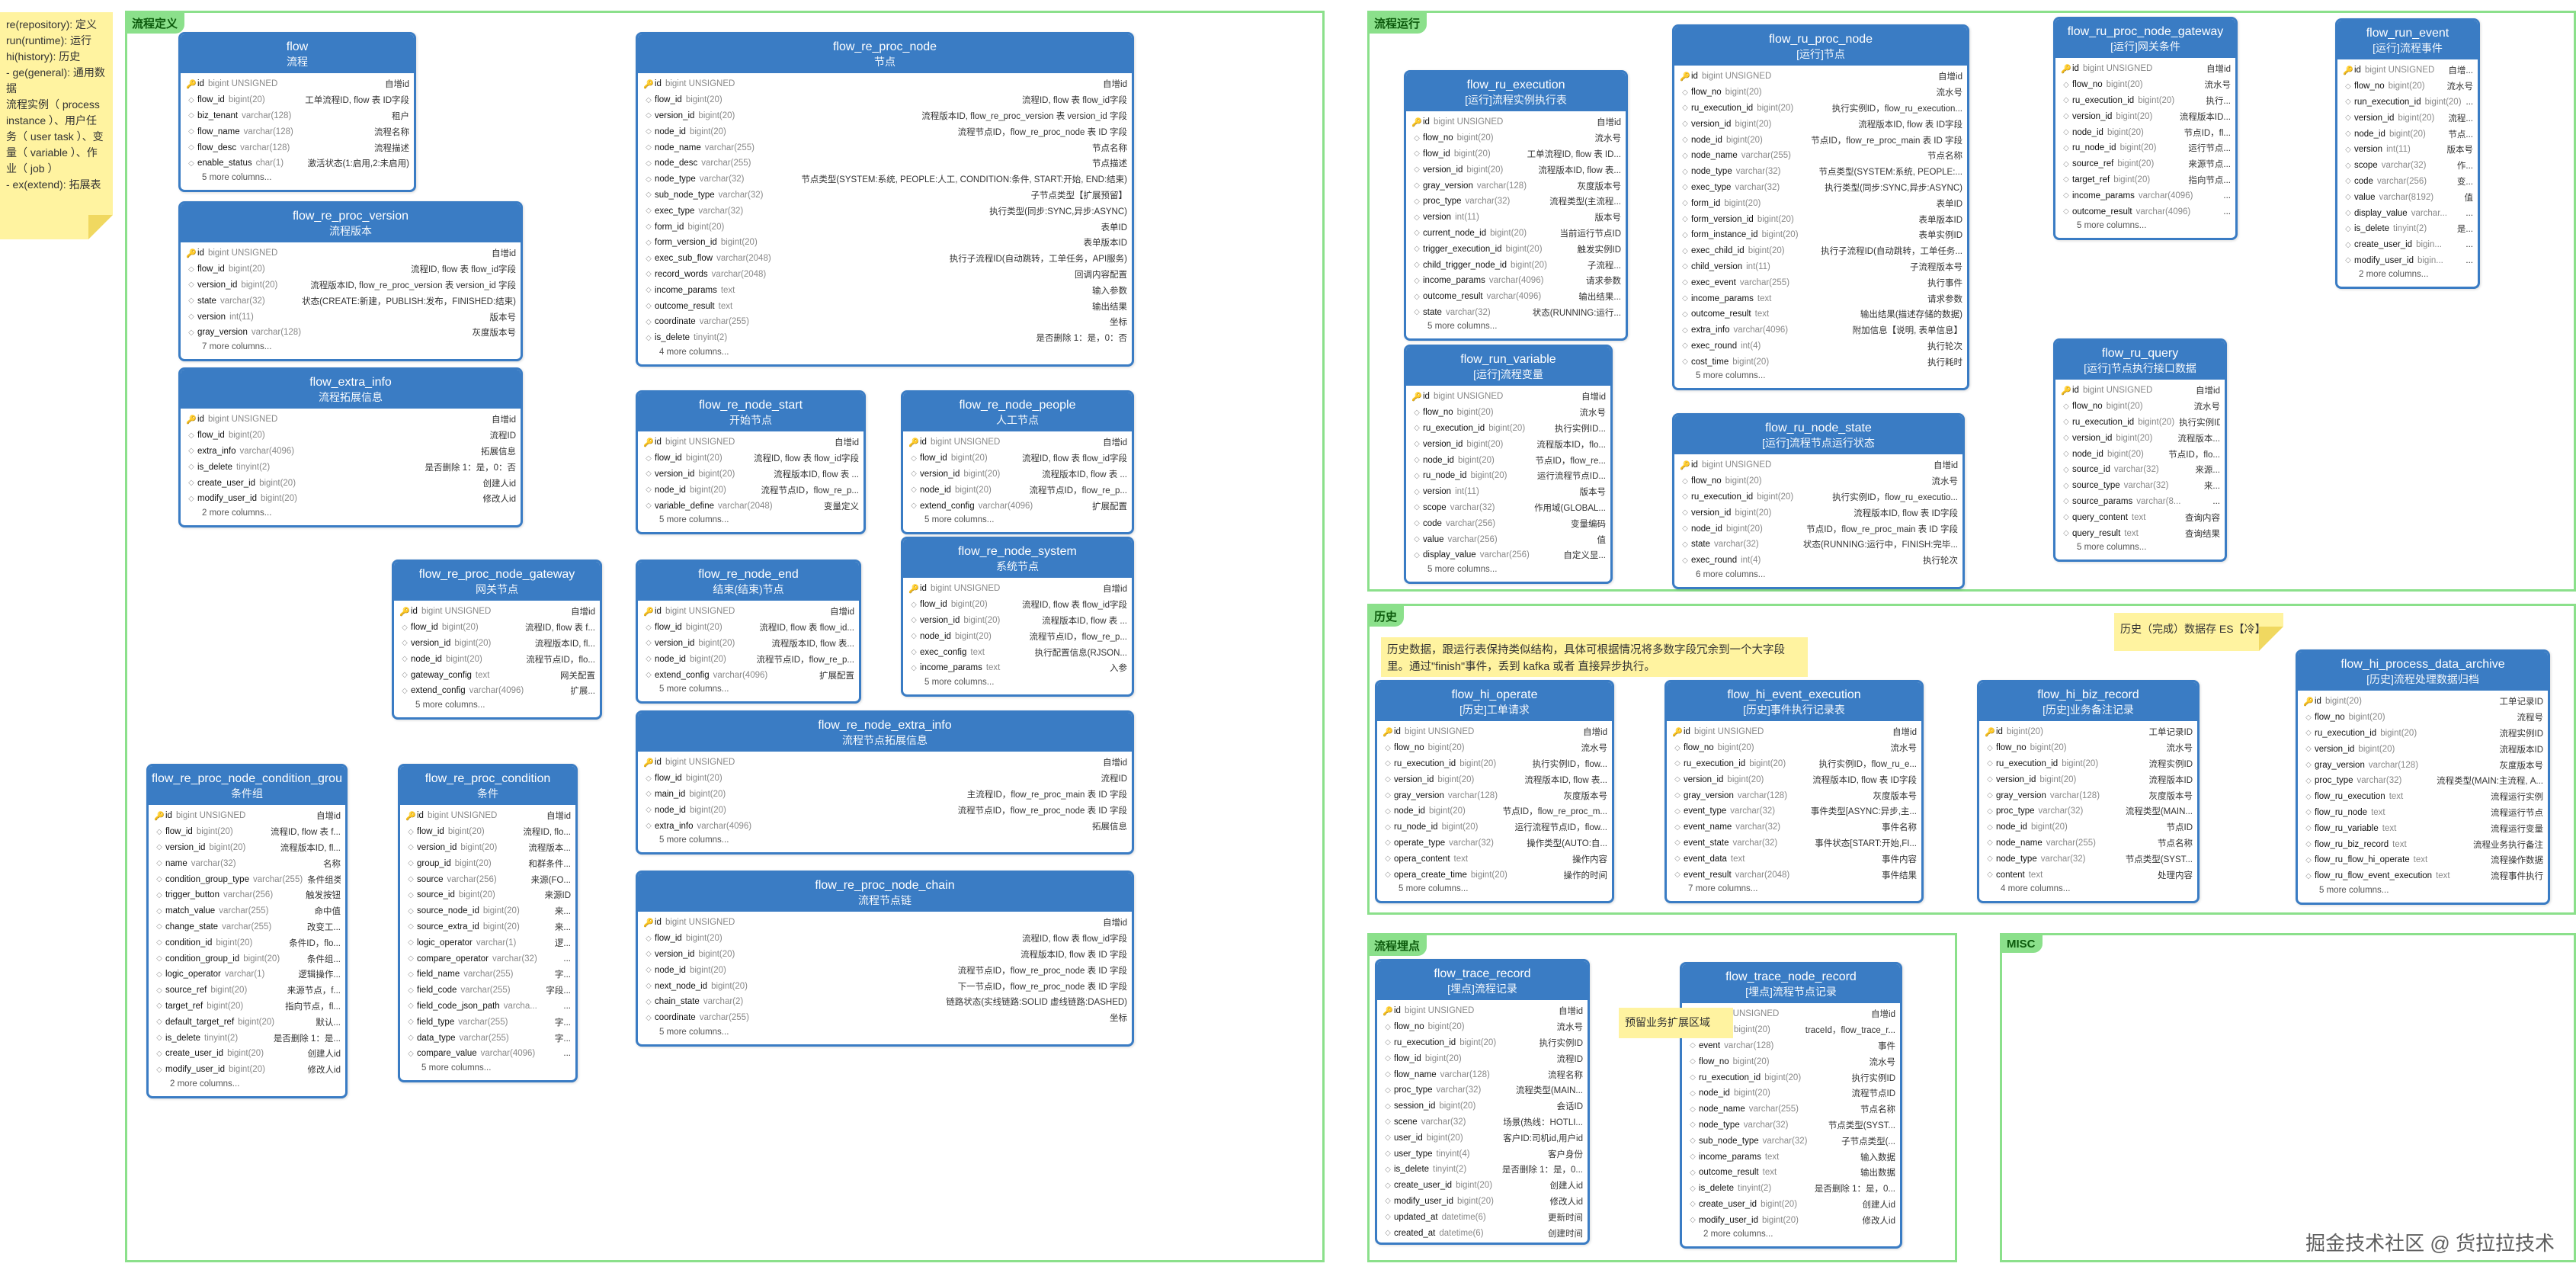 The height and width of the screenshot is (1273, 2576). I want to click on table-field-row: ◇ event_data text 事件内容, so click(1794, 859).